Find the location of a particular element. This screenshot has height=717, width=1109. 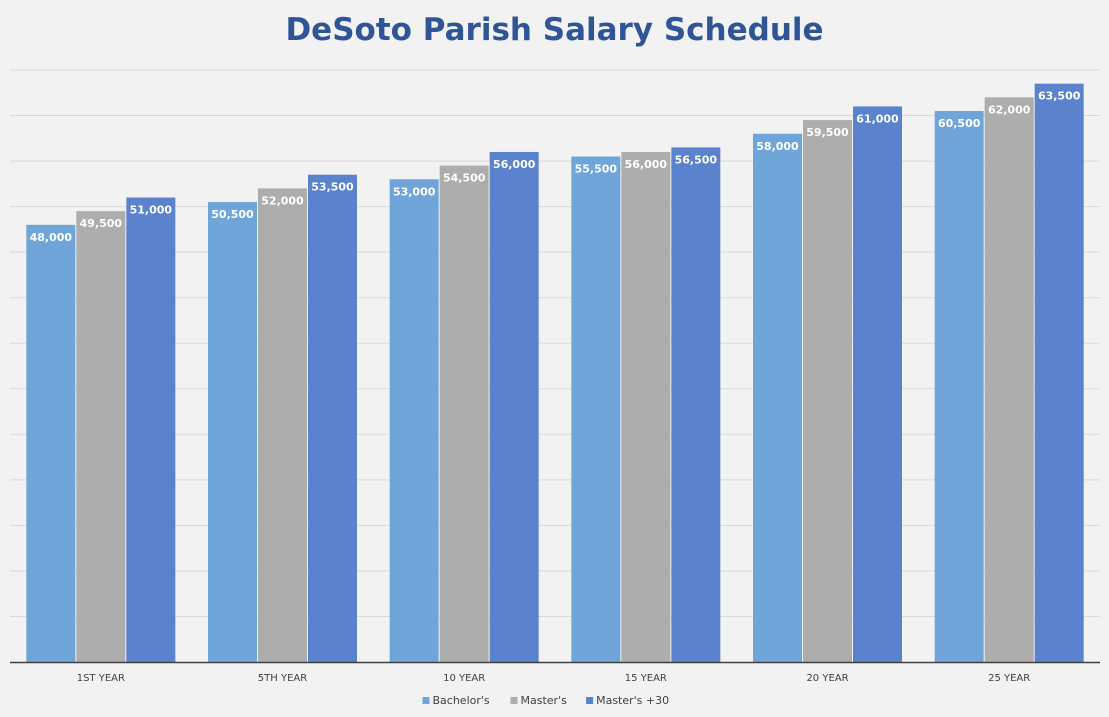

x-tick-label: 5TH YEAR is located at coordinates (282, 678).